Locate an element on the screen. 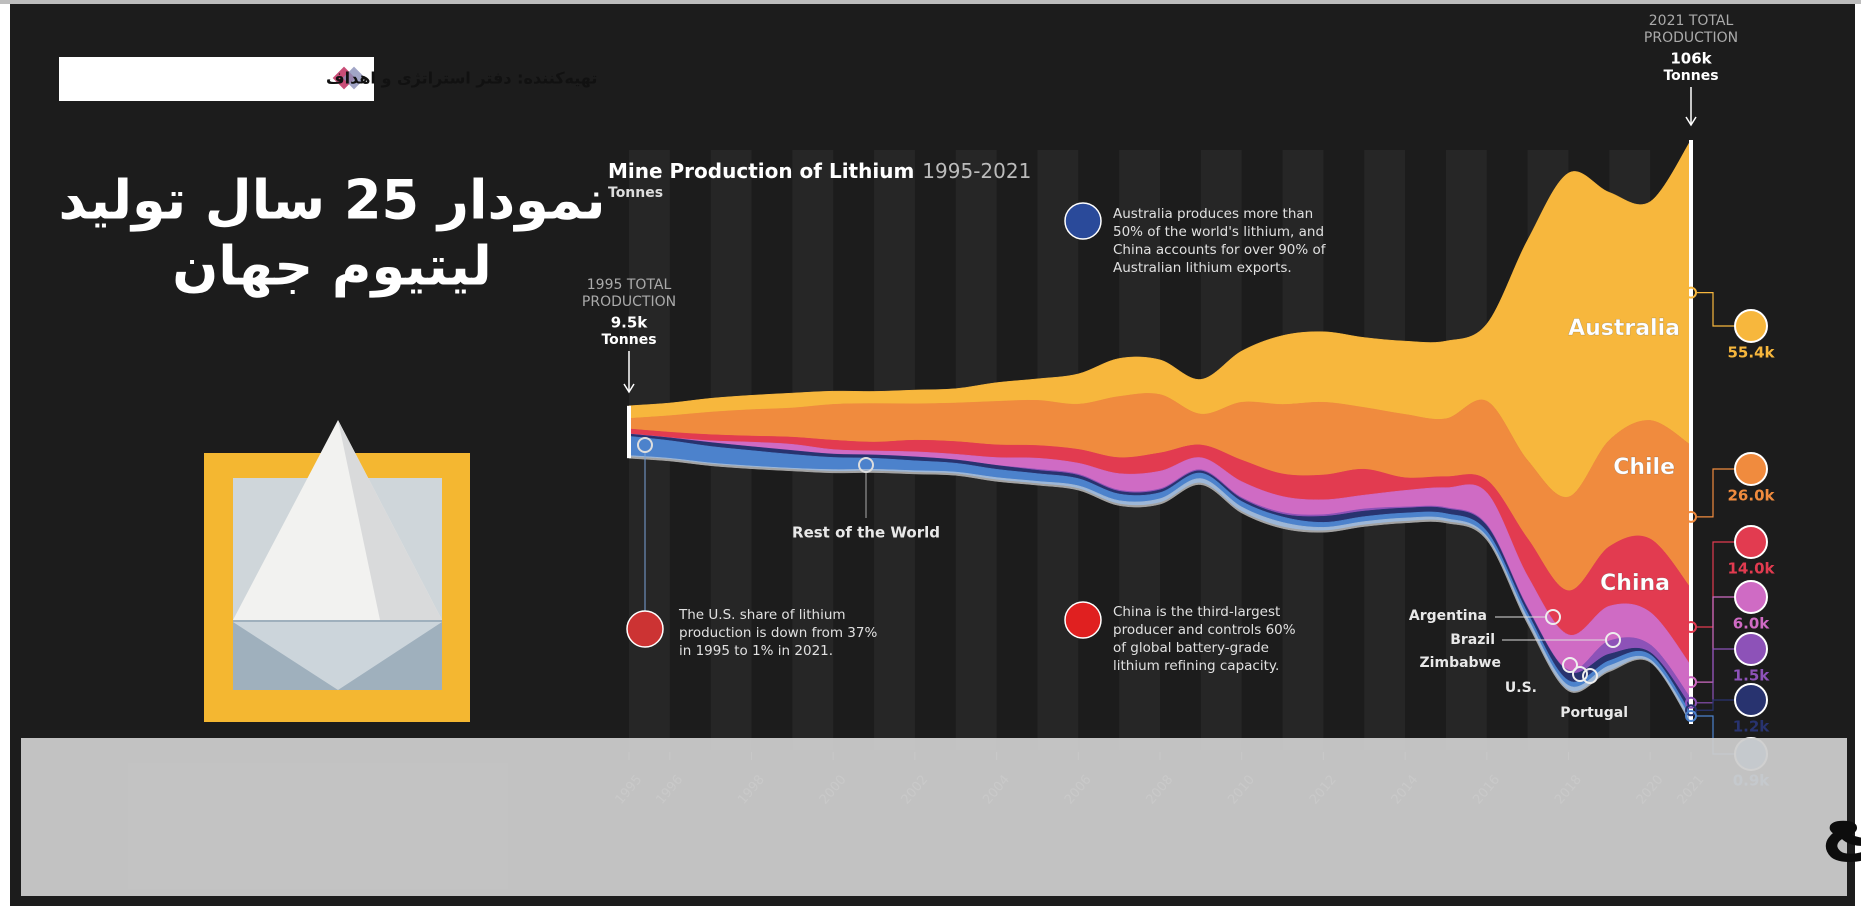 Image resolution: width=1861 pixels, height=912 pixels. note-text: China is the third-largest is located at coordinates (1196, 612).